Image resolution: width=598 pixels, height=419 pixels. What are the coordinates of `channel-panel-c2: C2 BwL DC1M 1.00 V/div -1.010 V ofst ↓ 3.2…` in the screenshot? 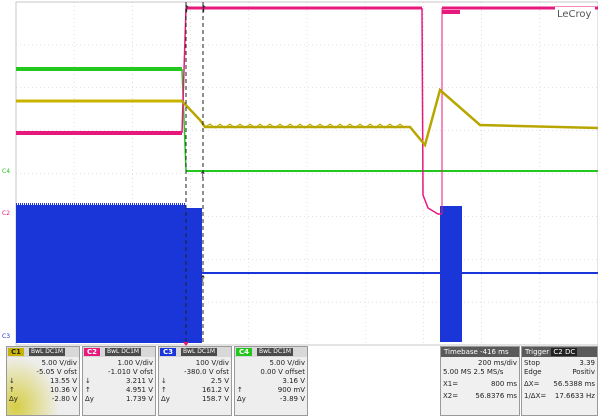 It's located at (119, 381).